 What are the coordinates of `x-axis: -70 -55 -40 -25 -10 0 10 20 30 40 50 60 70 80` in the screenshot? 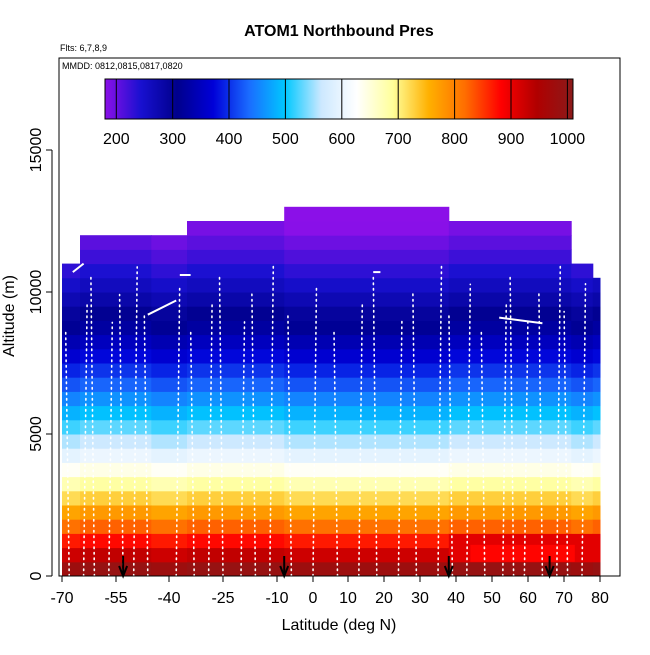 It's located at (329, 591).